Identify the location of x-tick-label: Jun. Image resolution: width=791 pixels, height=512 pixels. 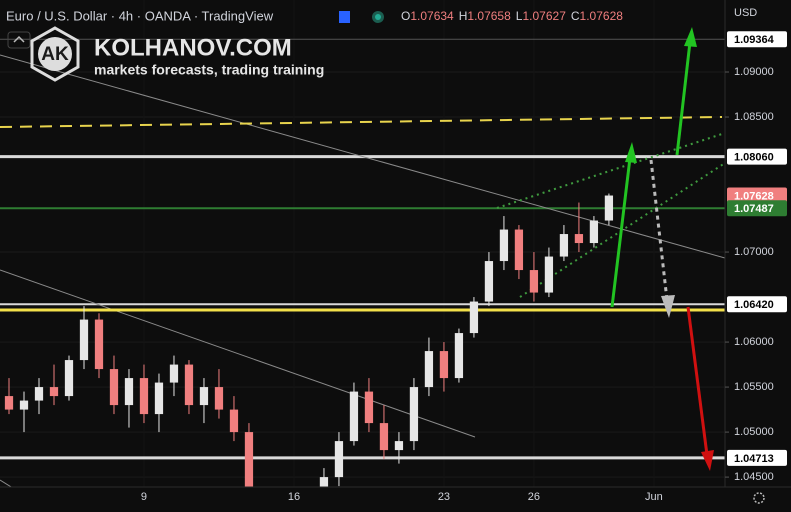
(654, 497).